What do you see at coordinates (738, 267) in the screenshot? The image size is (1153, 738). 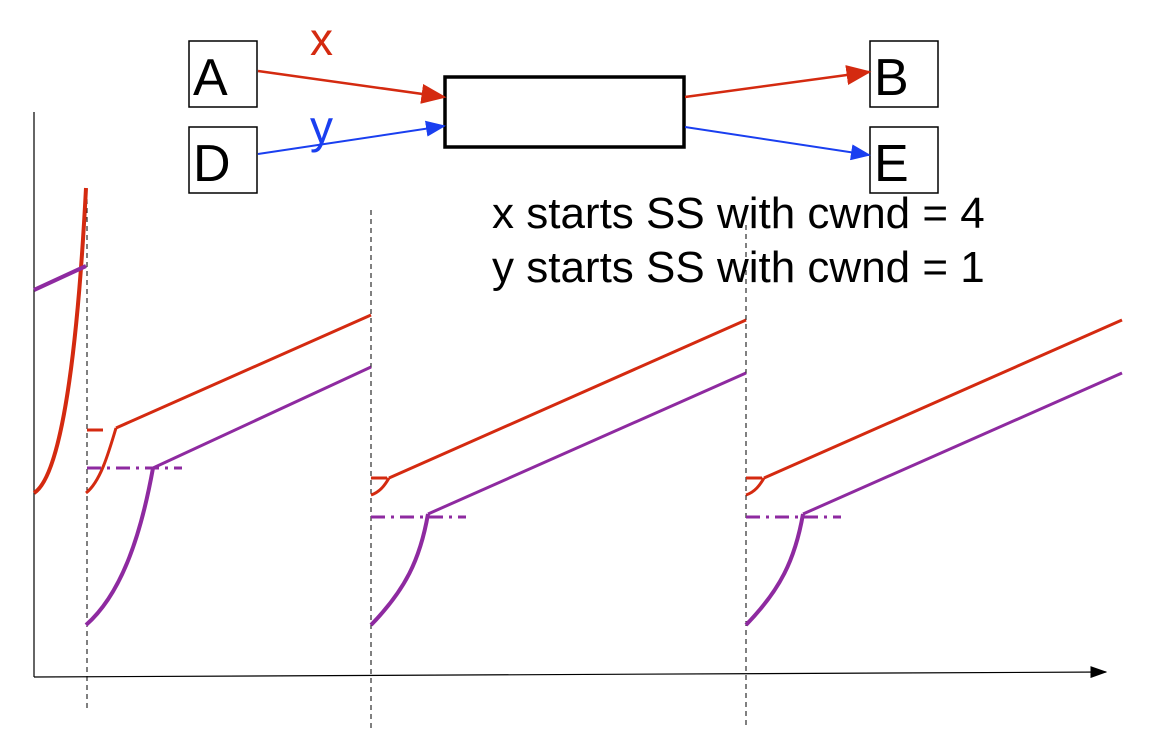 I see `annotation-y-start: y starts SS with cwnd = 1` at bounding box center [738, 267].